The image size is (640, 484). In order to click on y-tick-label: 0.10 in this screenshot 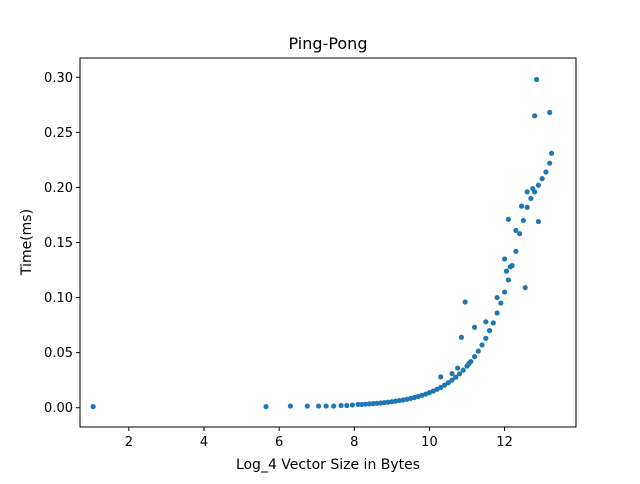, I will do `click(58, 298)`.